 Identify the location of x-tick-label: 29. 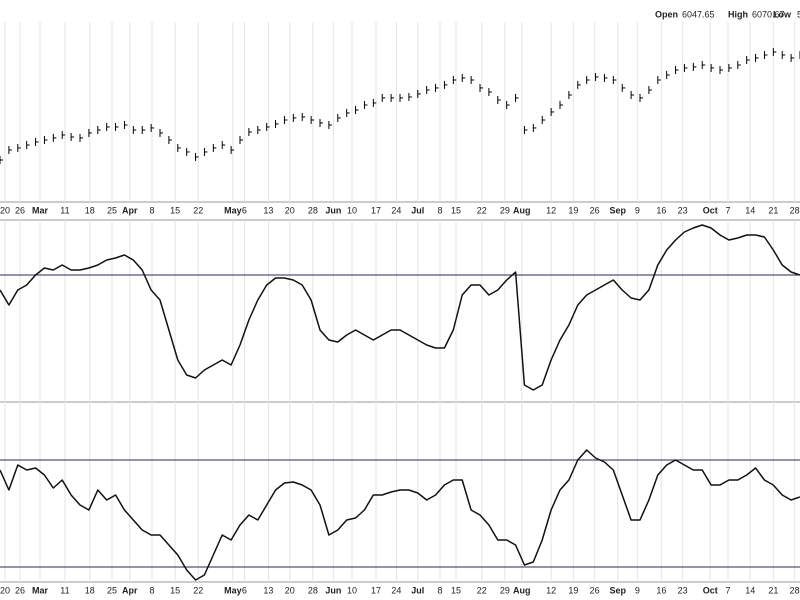
(505, 590).